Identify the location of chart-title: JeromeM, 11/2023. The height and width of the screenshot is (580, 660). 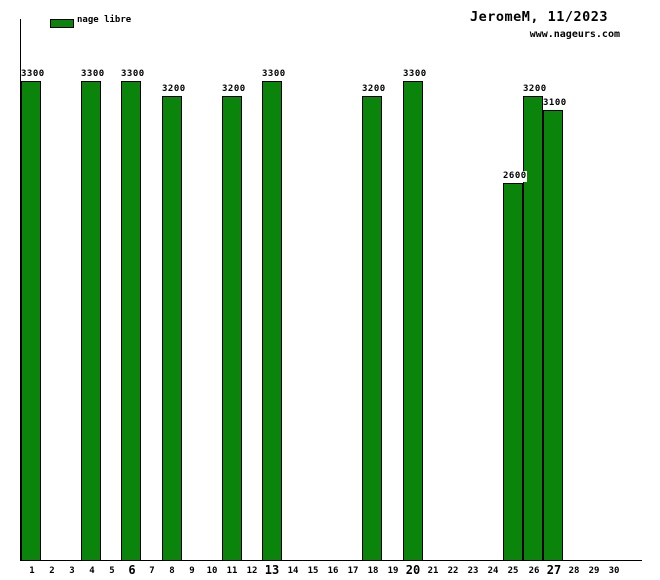
(538, 17).